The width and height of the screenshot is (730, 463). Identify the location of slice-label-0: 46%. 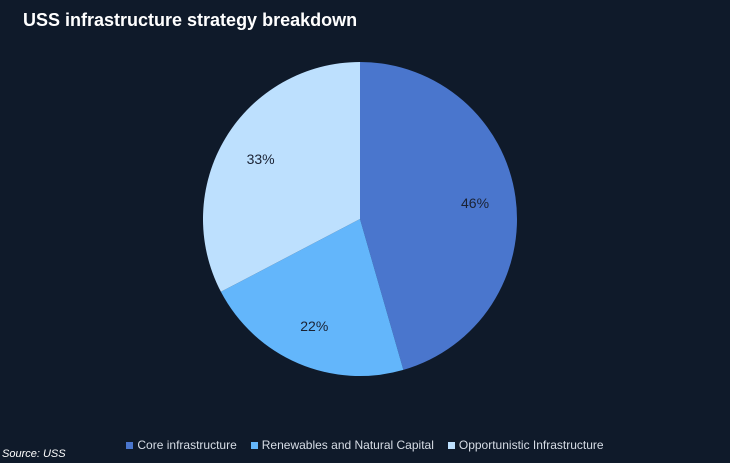
(475, 203).